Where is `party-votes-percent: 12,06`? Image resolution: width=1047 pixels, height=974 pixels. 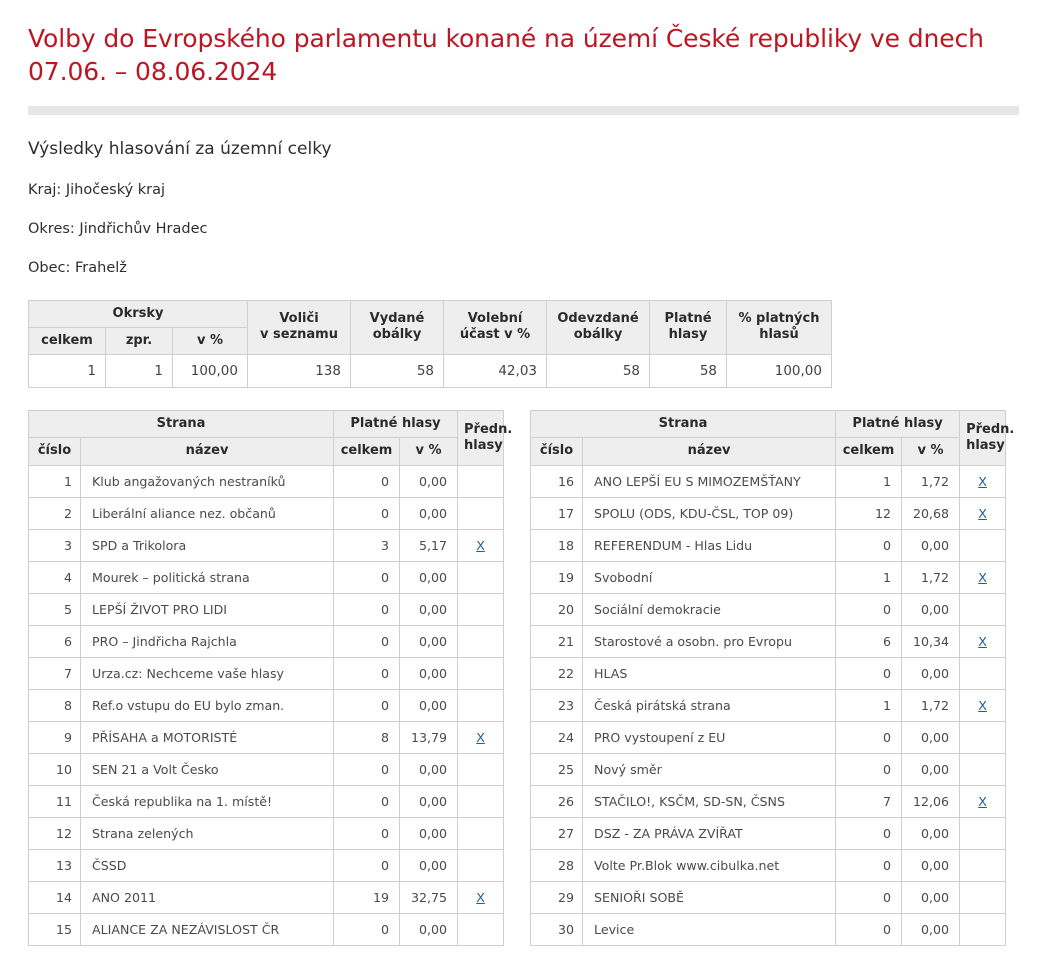 party-votes-percent: 12,06 is located at coordinates (931, 801).